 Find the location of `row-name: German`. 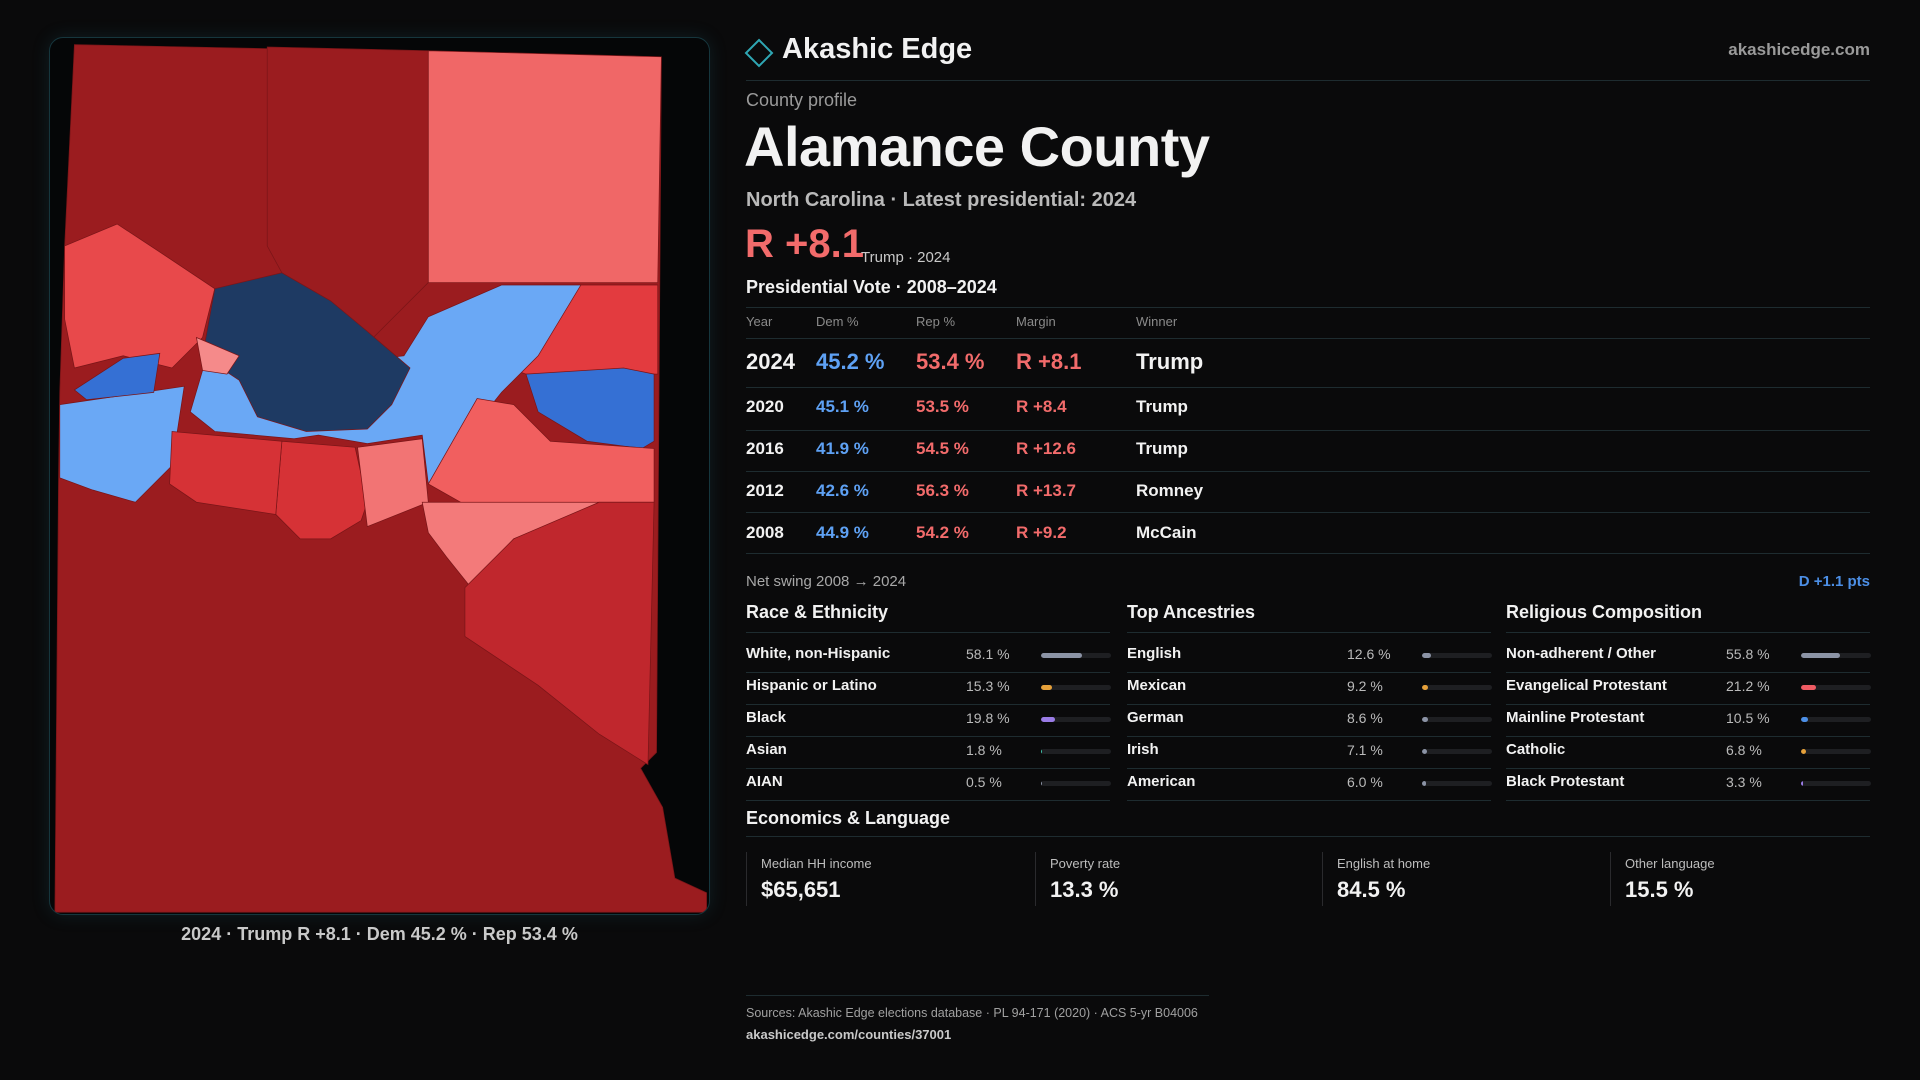

row-name: German is located at coordinates (1155, 717).